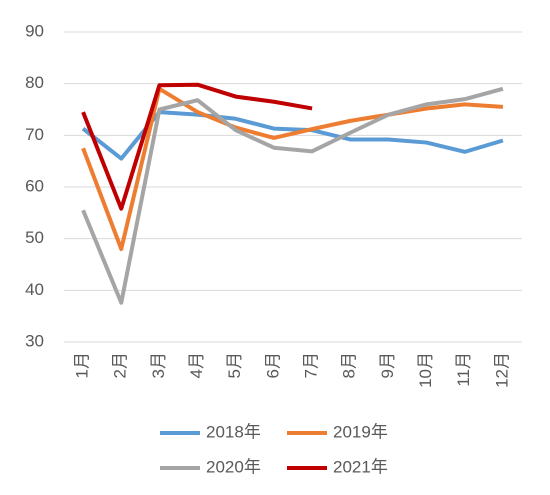 Image resolution: width=550 pixels, height=495 pixels. What do you see at coordinates (349, 365) in the screenshot?
I see `x-tick-label: 8月` at bounding box center [349, 365].